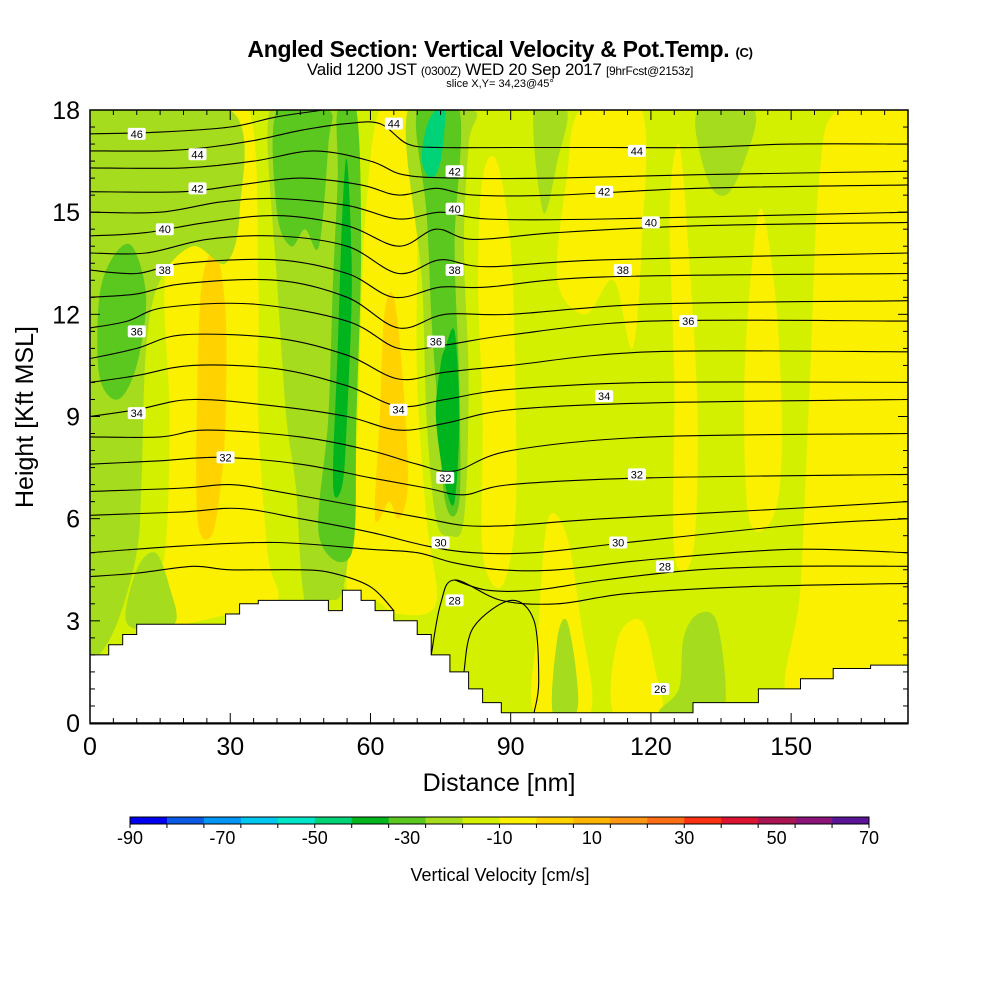  I want to click on y-tick-label: 9, so click(73, 418).